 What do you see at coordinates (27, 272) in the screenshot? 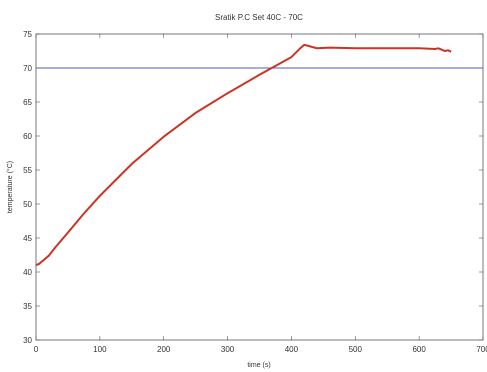
I see `y-tick-label: 40` at bounding box center [27, 272].